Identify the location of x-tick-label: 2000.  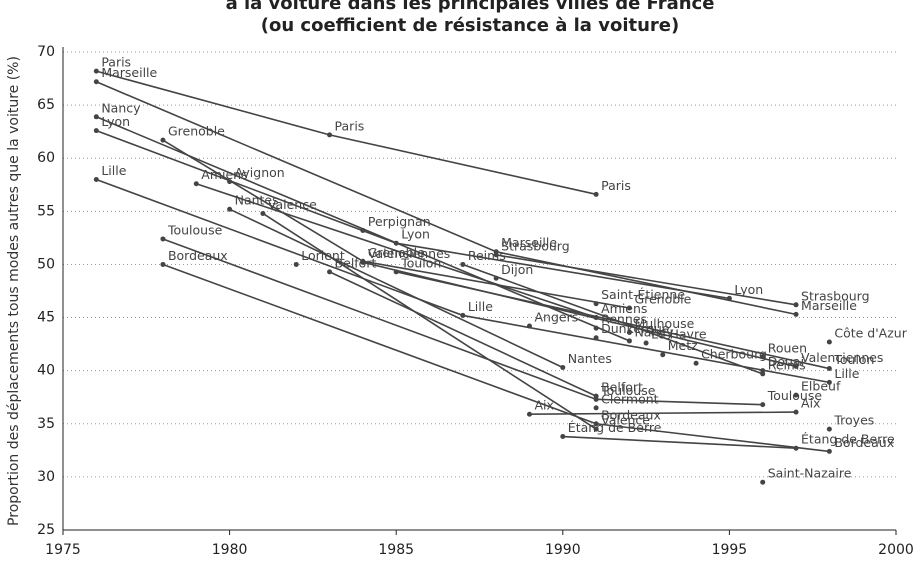
(896, 550).